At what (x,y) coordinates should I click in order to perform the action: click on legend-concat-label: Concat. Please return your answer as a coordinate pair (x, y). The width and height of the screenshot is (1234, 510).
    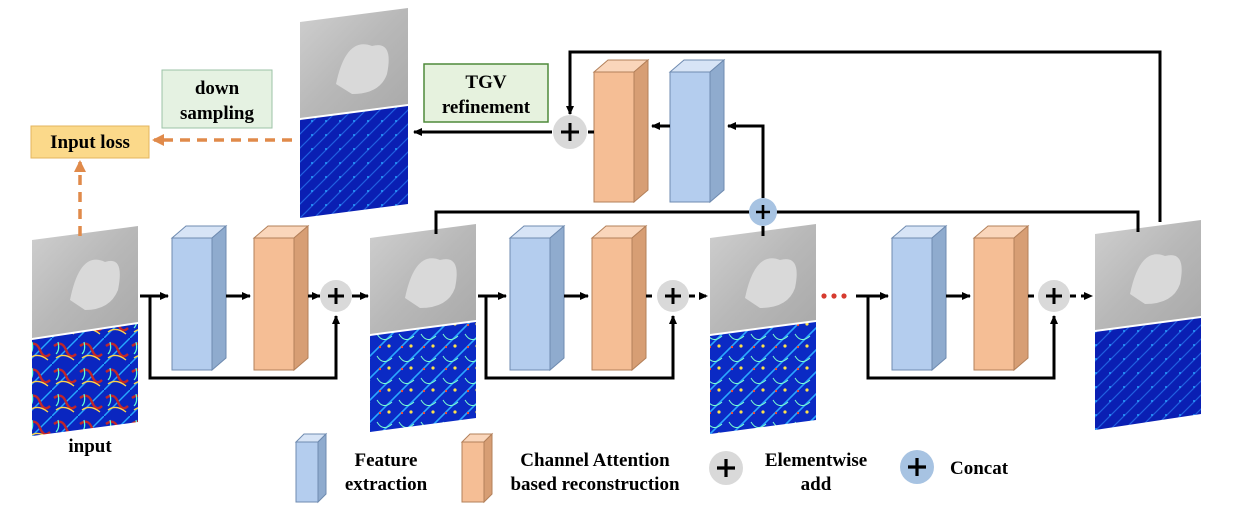
    Looking at the image, I should click on (979, 468).